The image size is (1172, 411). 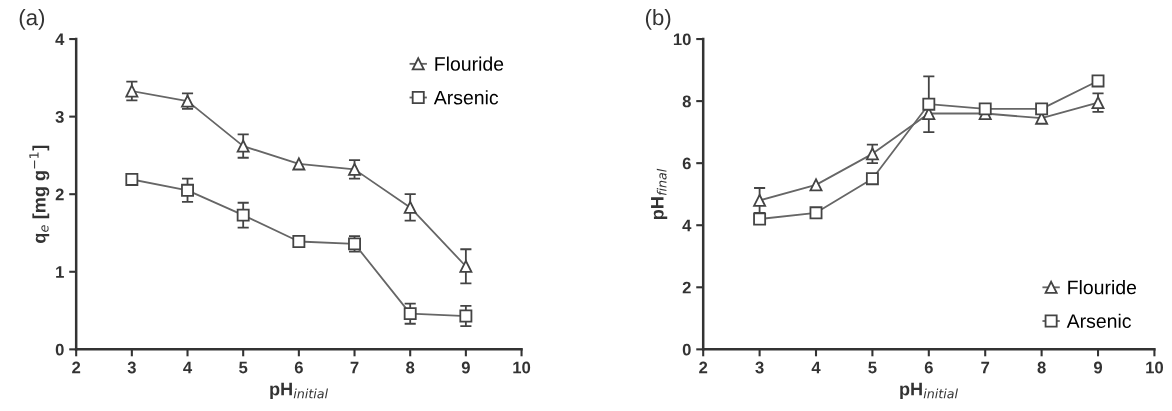 What do you see at coordinates (682, 39) in the screenshot?
I see `y-tick-label: 10` at bounding box center [682, 39].